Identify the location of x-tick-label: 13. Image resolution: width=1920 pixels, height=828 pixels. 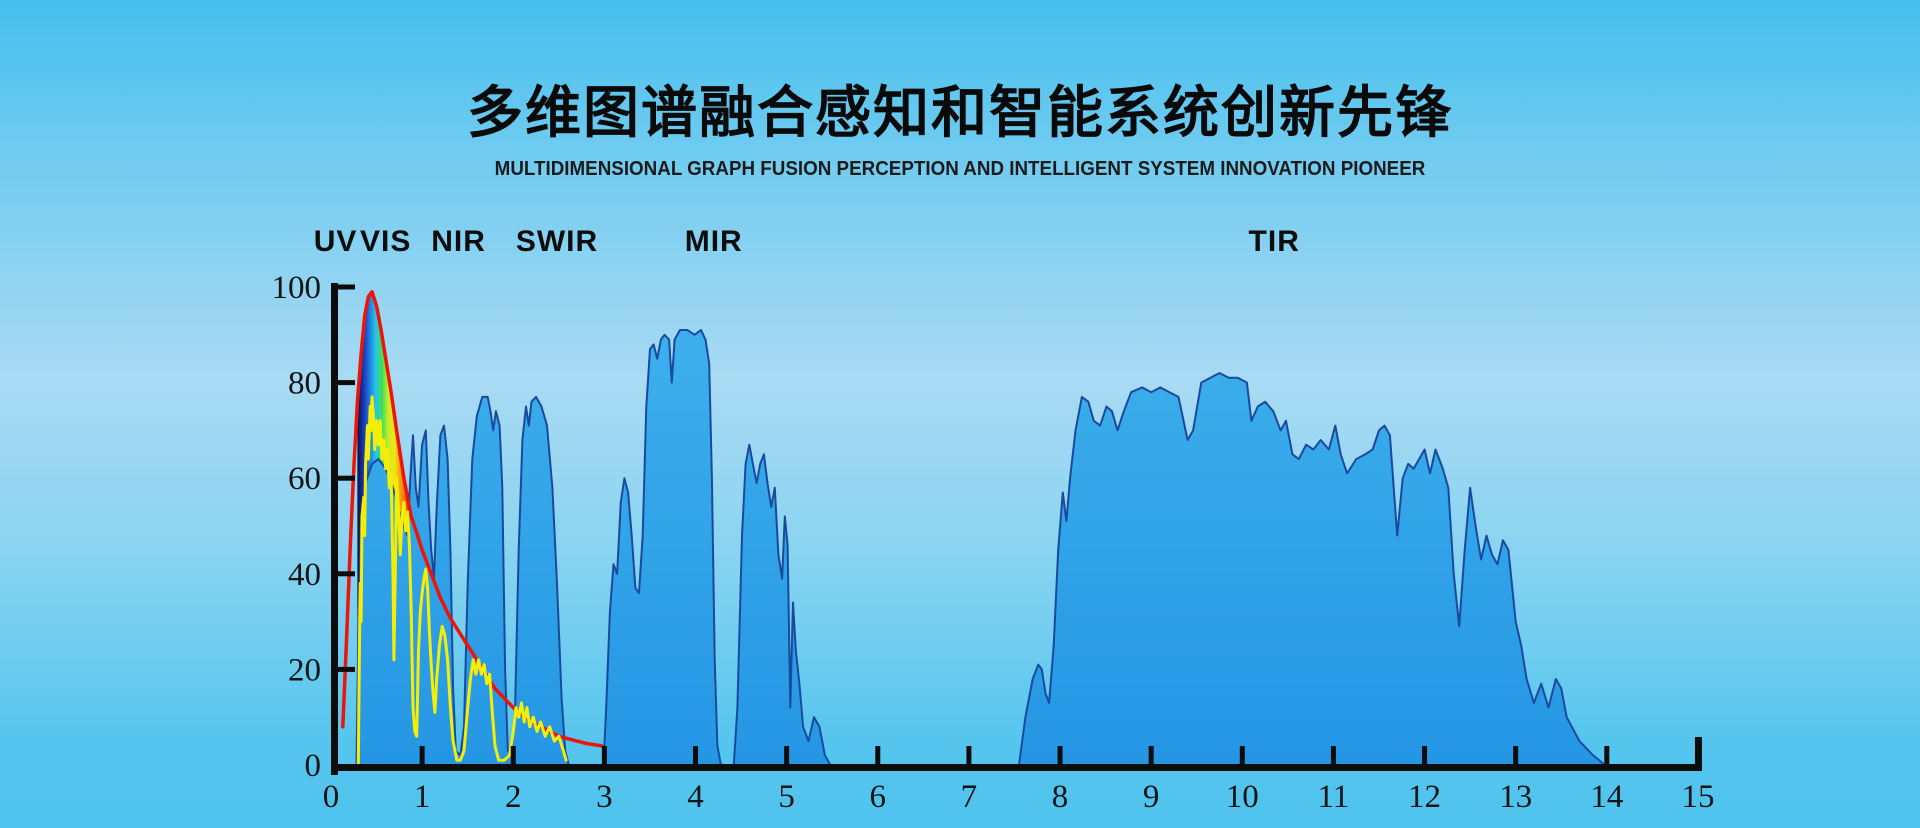
(1515, 797).